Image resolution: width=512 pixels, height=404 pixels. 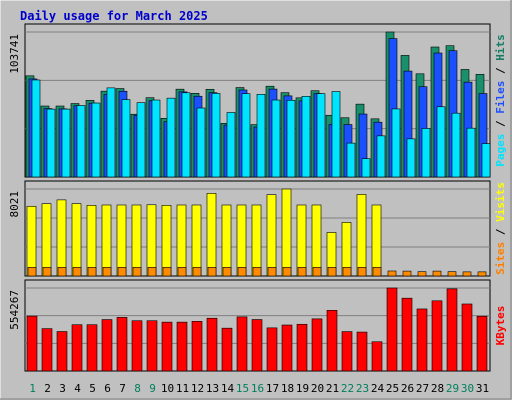 I want to click on legend-part: KBytes, so click(x=500, y=326).